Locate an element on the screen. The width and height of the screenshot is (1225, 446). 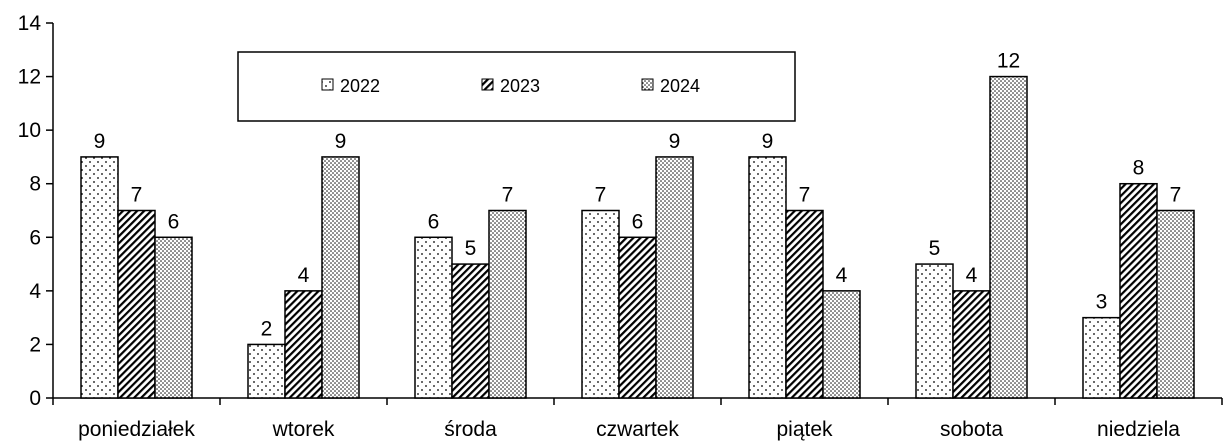
x-category-label: sobota is located at coordinates (971, 429).